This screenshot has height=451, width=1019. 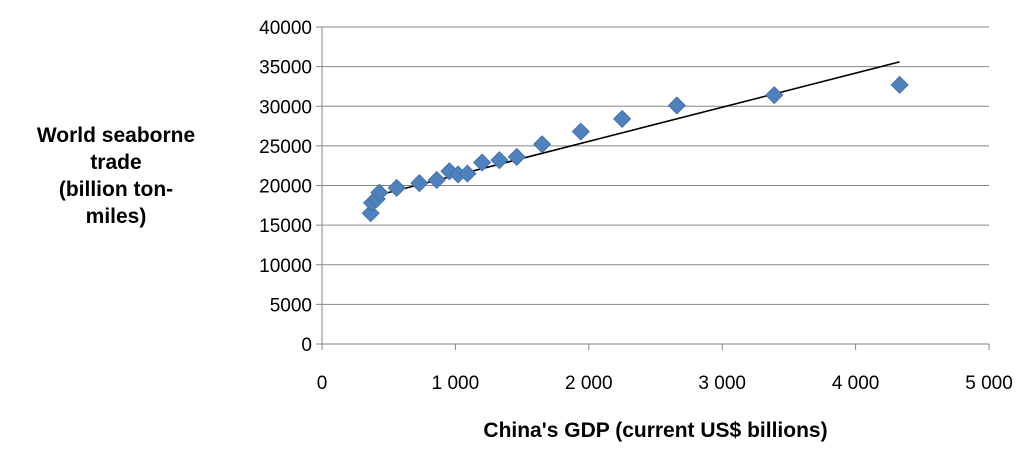 I want to click on x-axis-title: China's GDP (current US$ billions), so click(x=655, y=430).